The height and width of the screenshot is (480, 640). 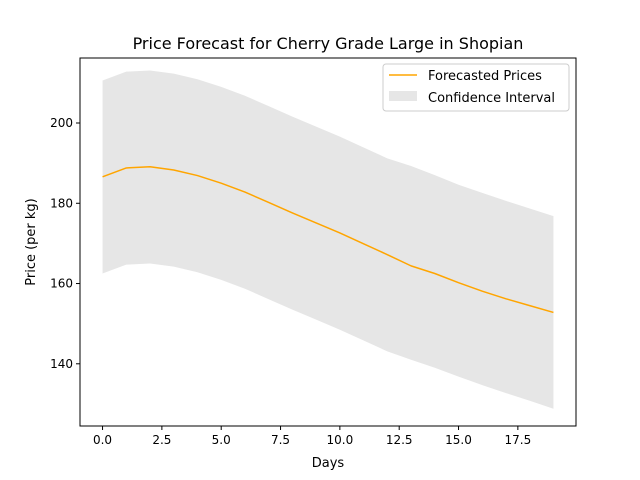 What do you see at coordinates (61, 284) in the screenshot?
I see `y-tick-label: 160` at bounding box center [61, 284].